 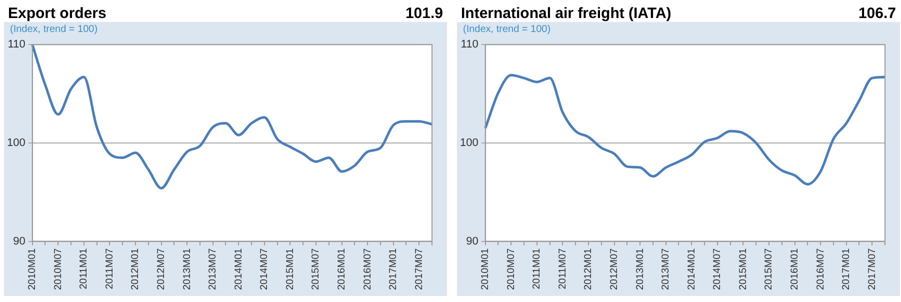 What do you see at coordinates (566, 13) in the screenshot?
I see `chart-title: International air freight (IATA)` at bounding box center [566, 13].